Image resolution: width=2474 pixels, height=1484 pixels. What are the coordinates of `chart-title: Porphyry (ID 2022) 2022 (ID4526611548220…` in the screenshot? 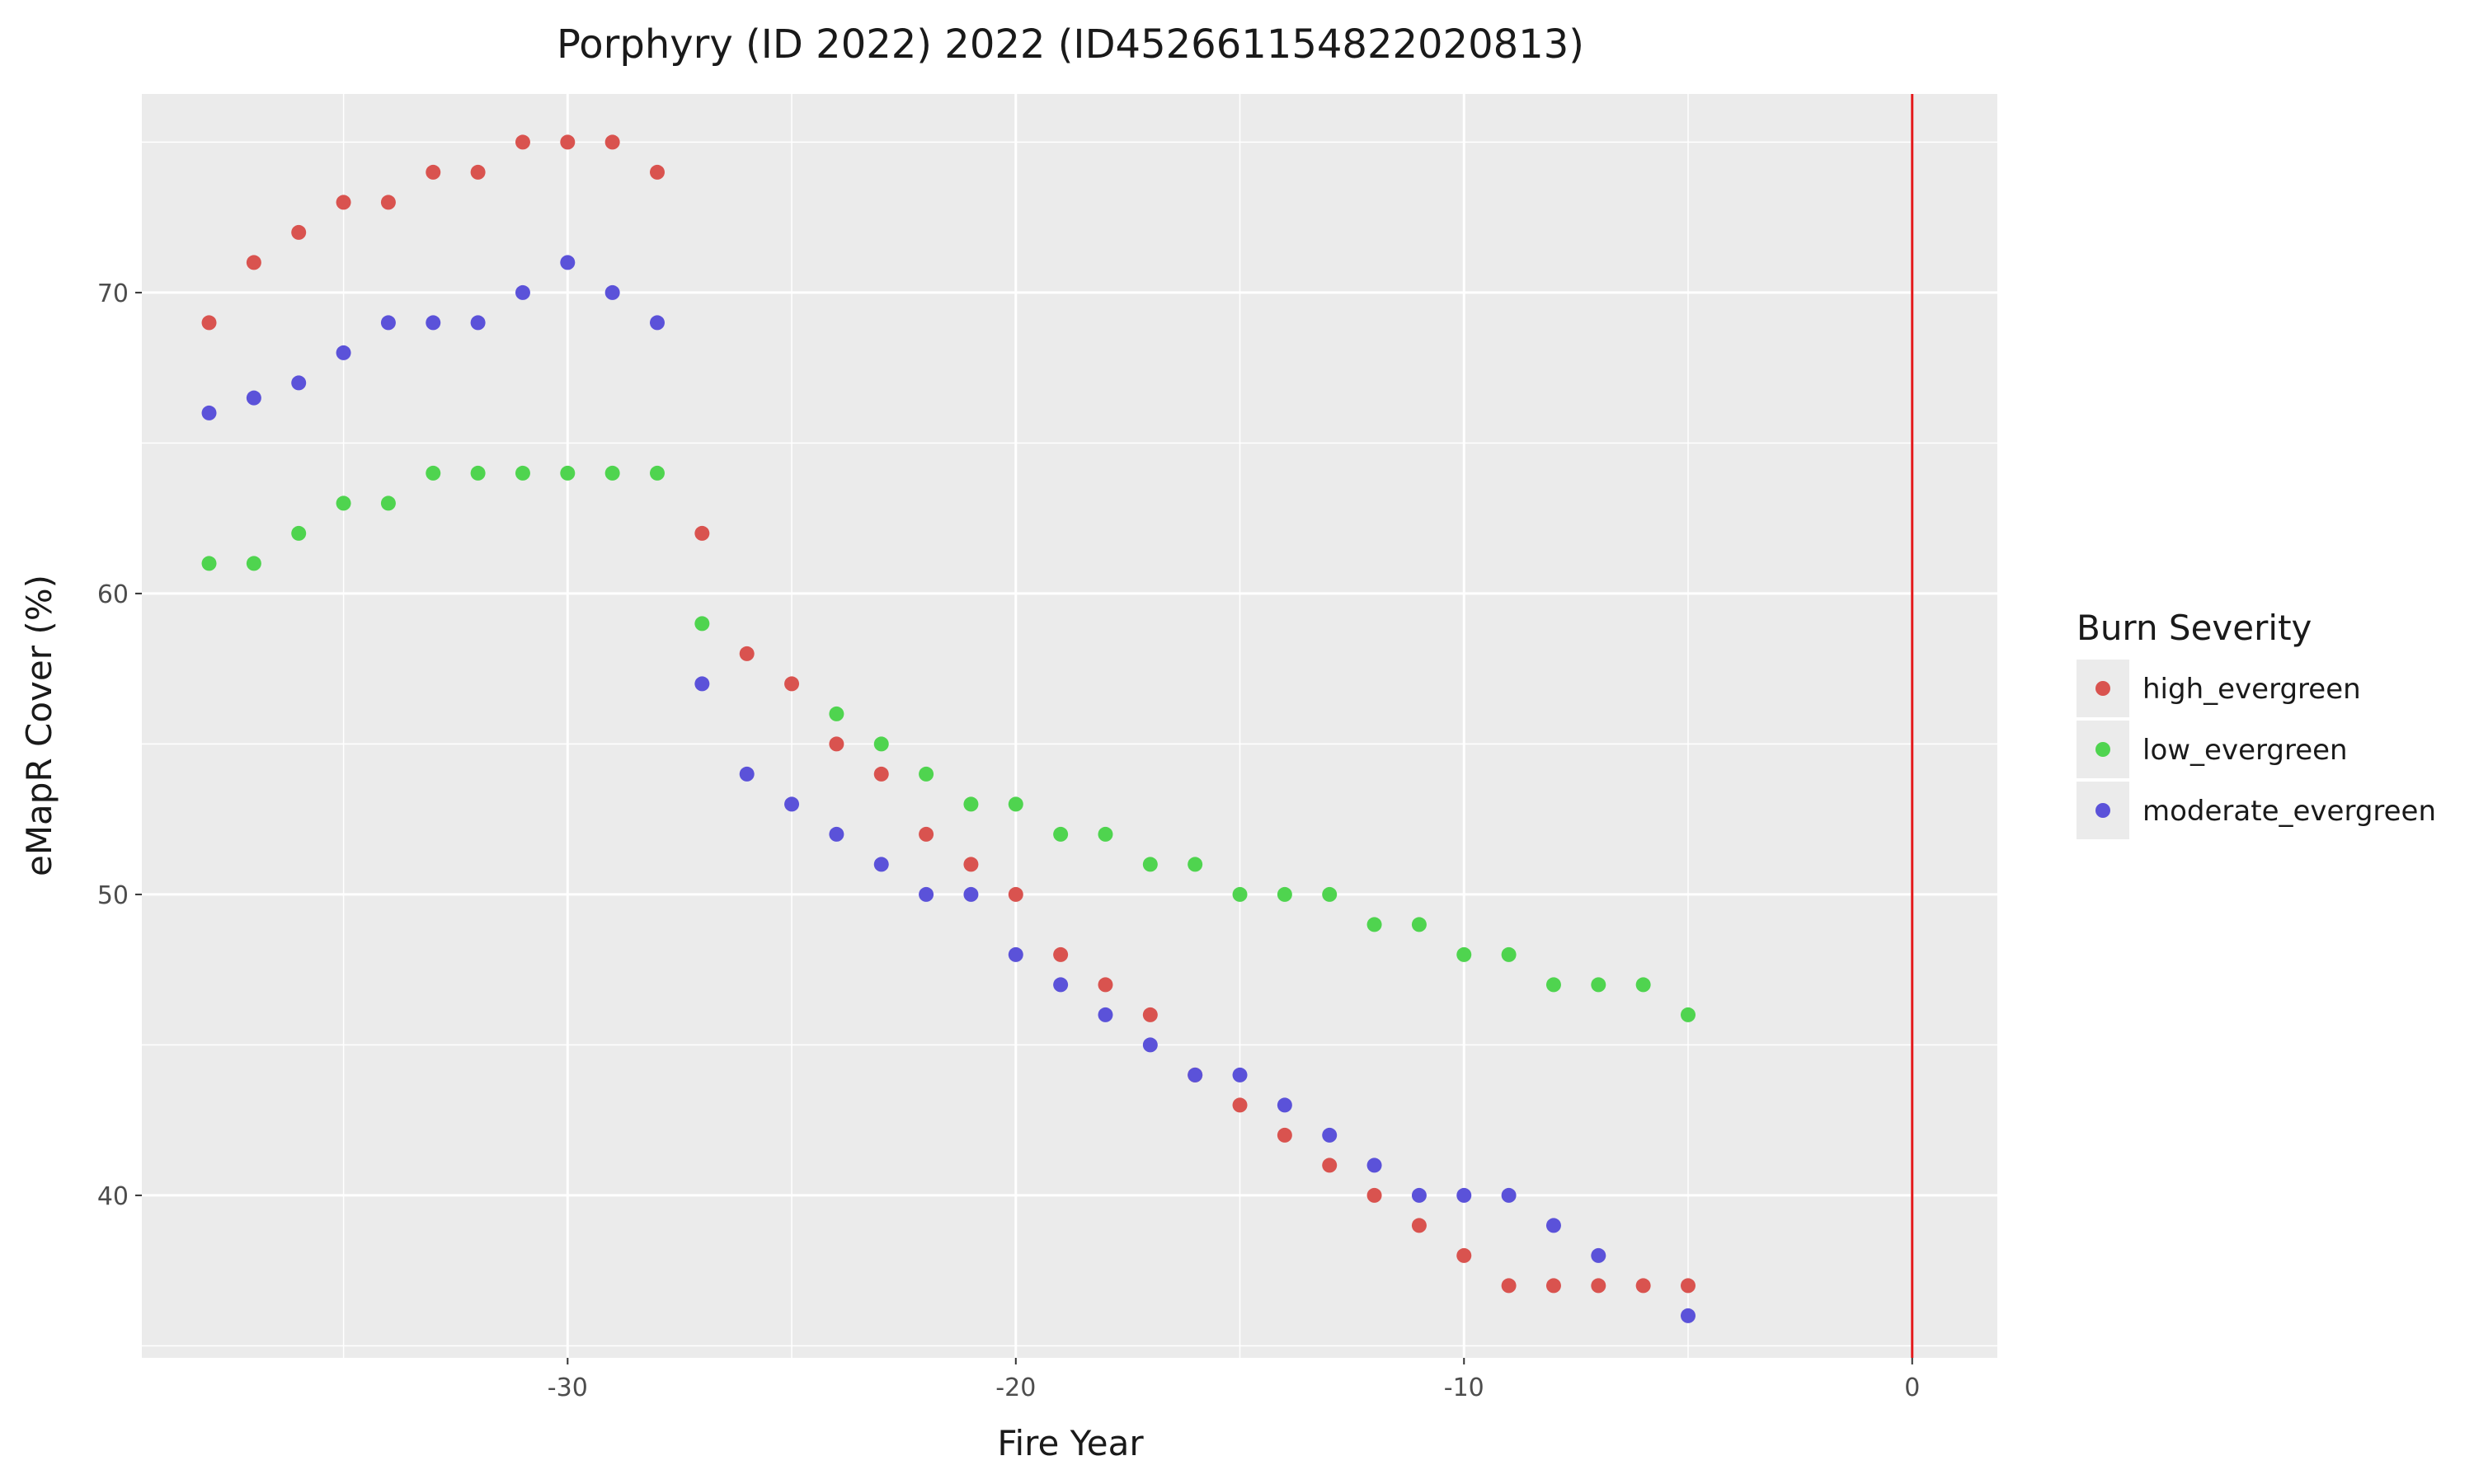 It's located at (1070, 44).